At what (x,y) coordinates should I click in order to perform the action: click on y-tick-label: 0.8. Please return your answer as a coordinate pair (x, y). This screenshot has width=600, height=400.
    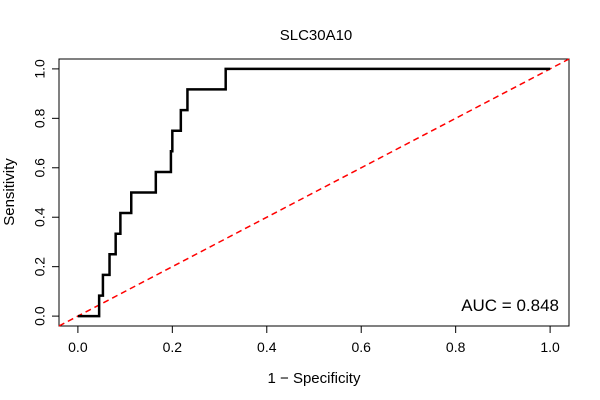
    Looking at the image, I should click on (40, 118).